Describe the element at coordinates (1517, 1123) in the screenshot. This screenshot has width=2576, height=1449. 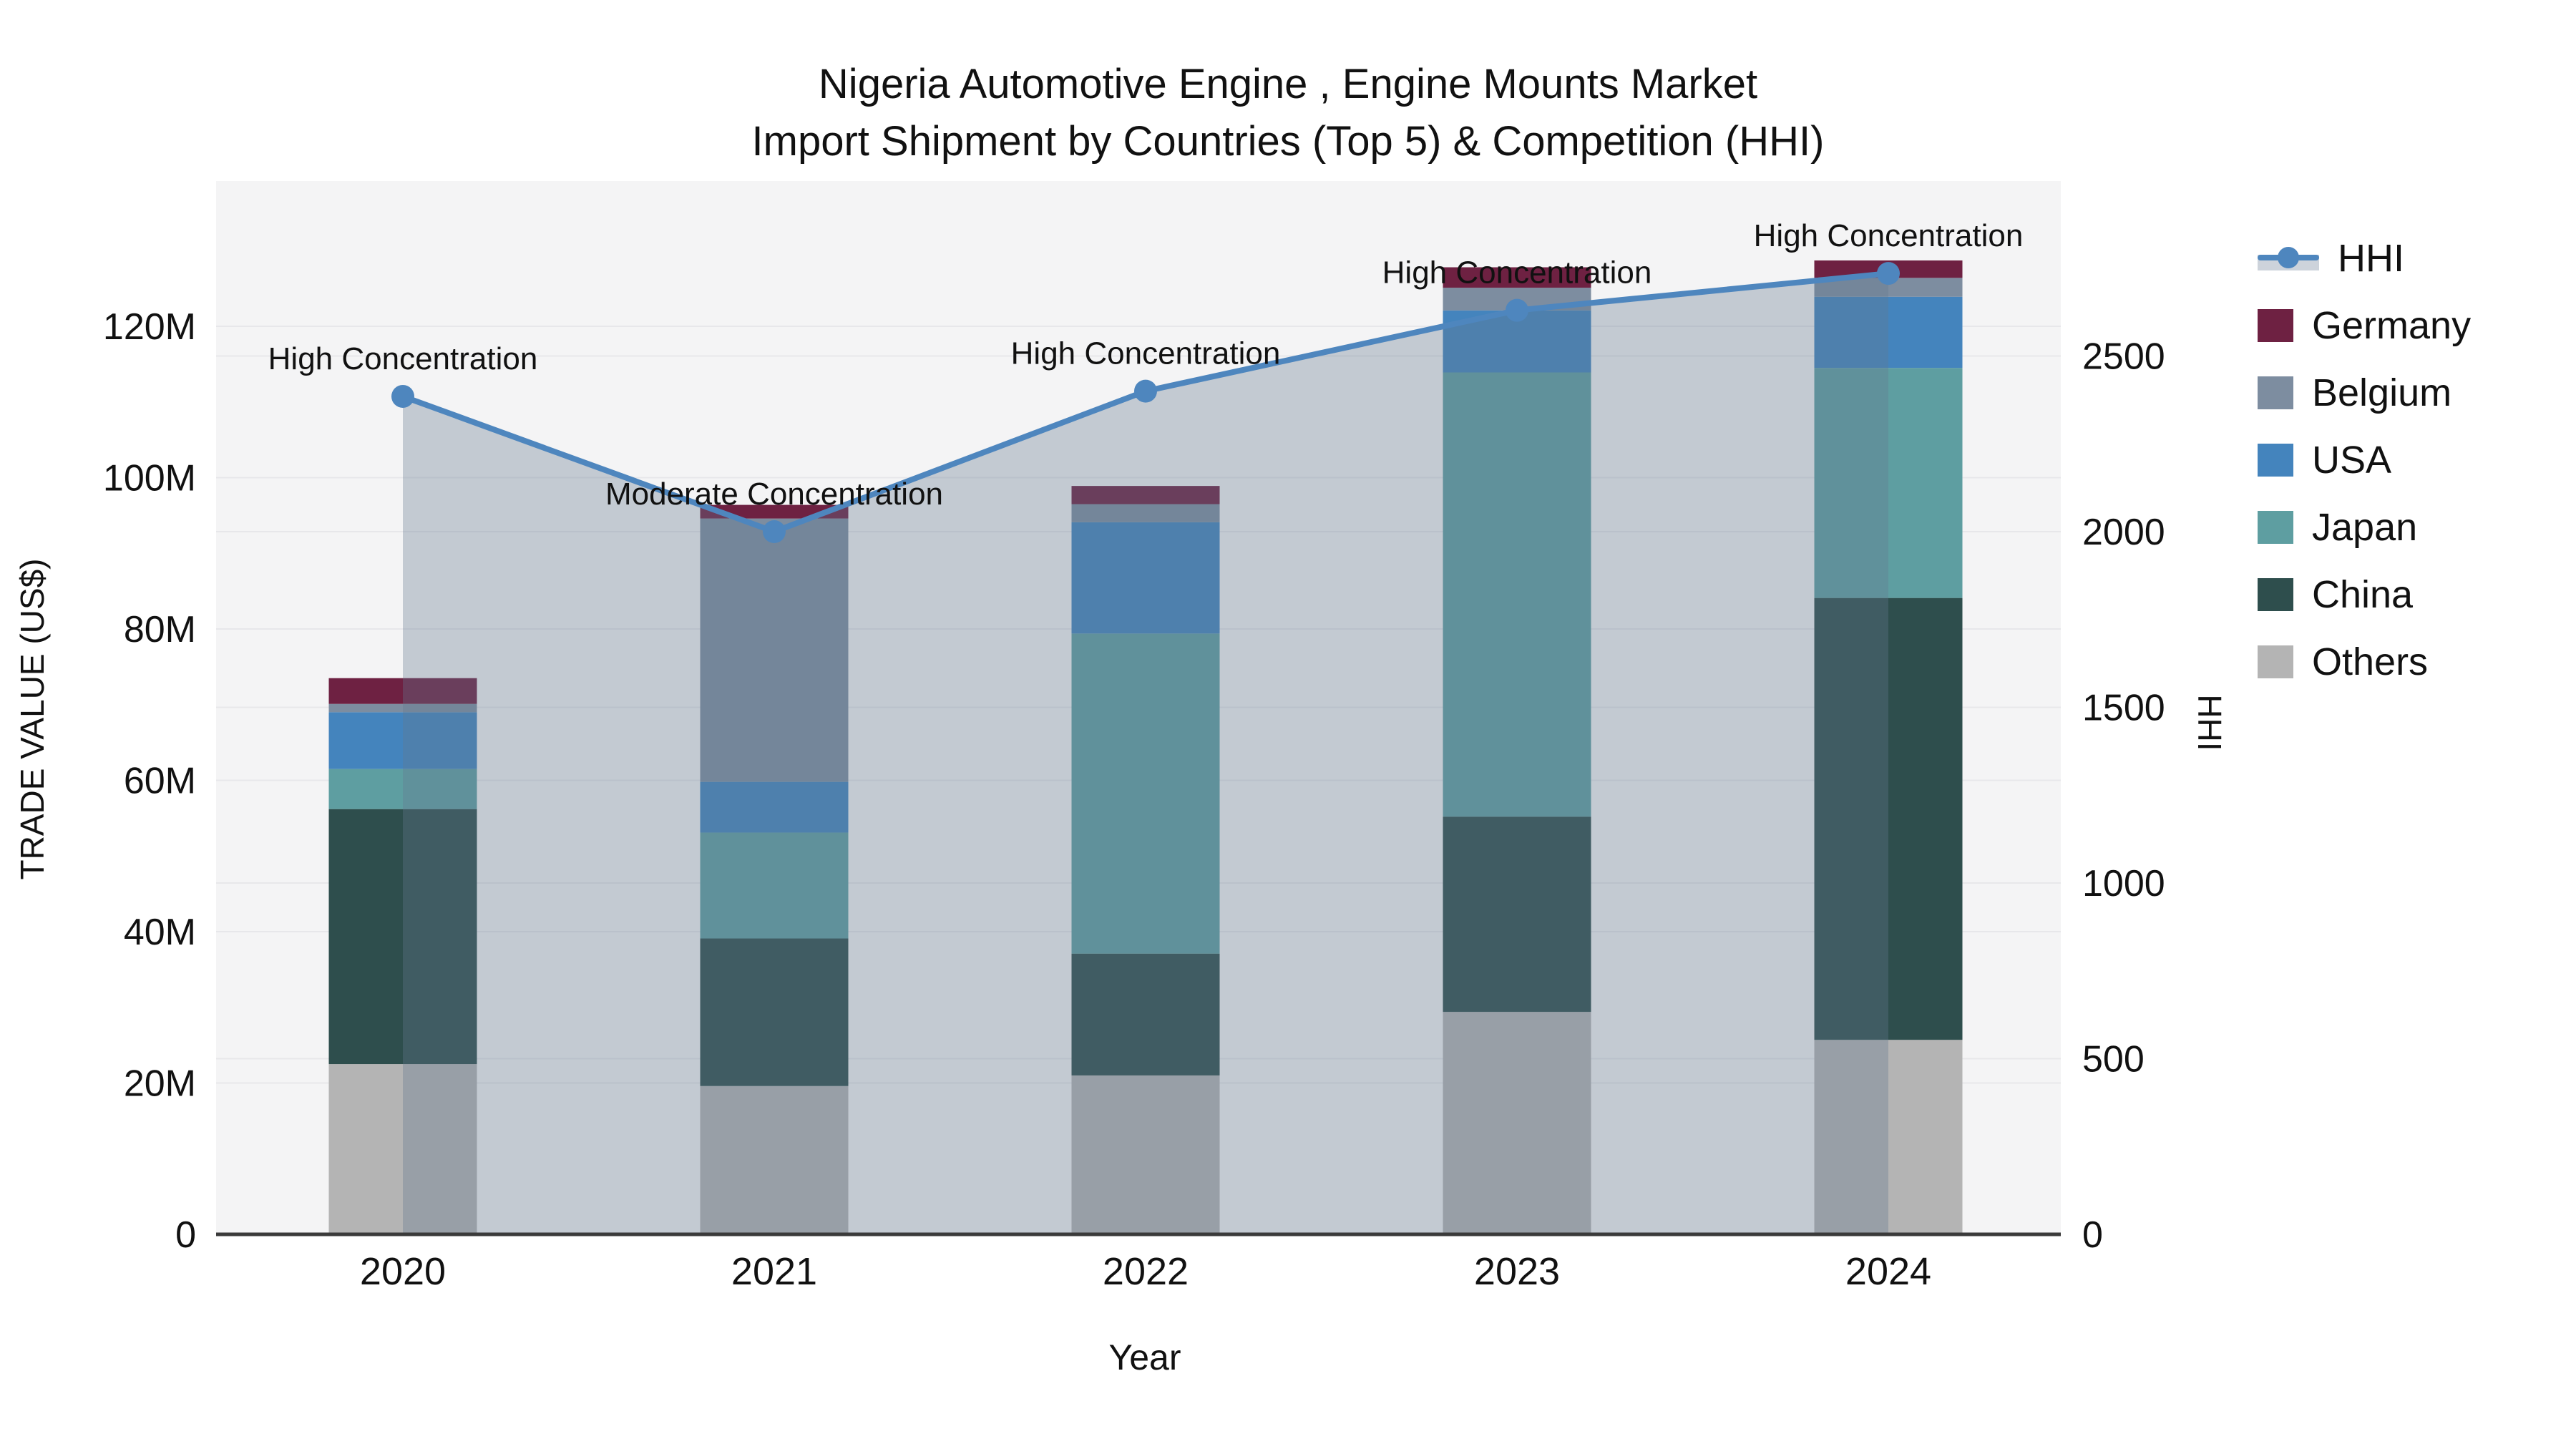
I see `bar-segment-2023-others` at that location.